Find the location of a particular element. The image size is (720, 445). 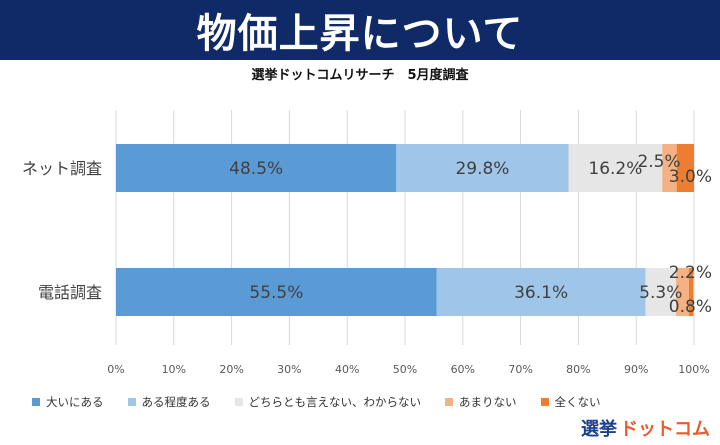

legend-item: 大いにある is located at coordinates (68, 402).